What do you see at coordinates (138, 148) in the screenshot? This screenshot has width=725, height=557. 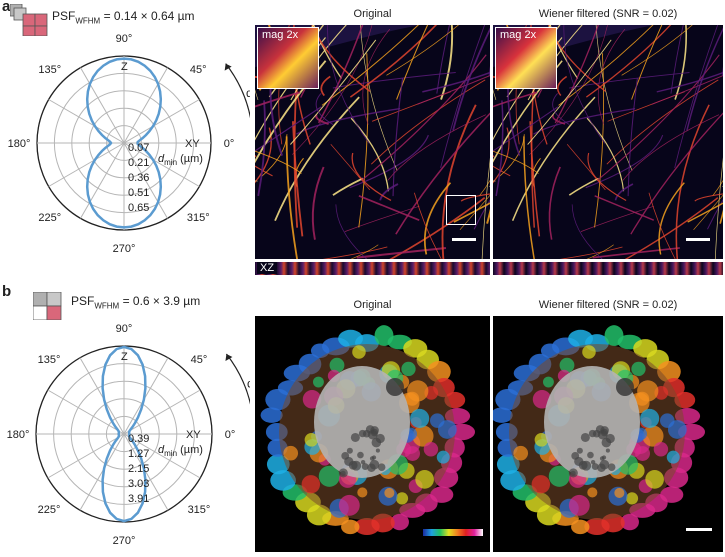 I see `radial-tick-label: 0.07` at bounding box center [138, 148].